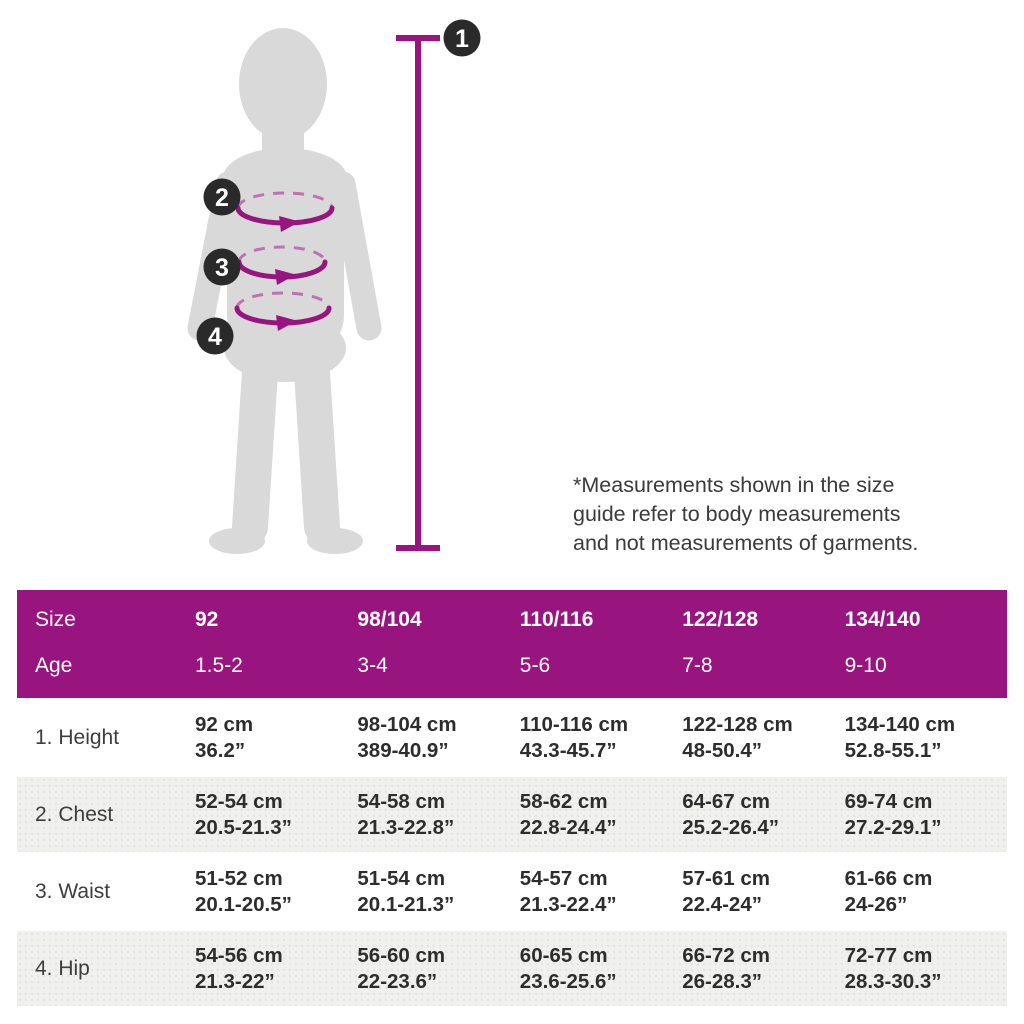 The image size is (1024, 1024). What do you see at coordinates (239, 955) in the screenshot?
I see `cell-cm: 54-56 cm` at bounding box center [239, 955].